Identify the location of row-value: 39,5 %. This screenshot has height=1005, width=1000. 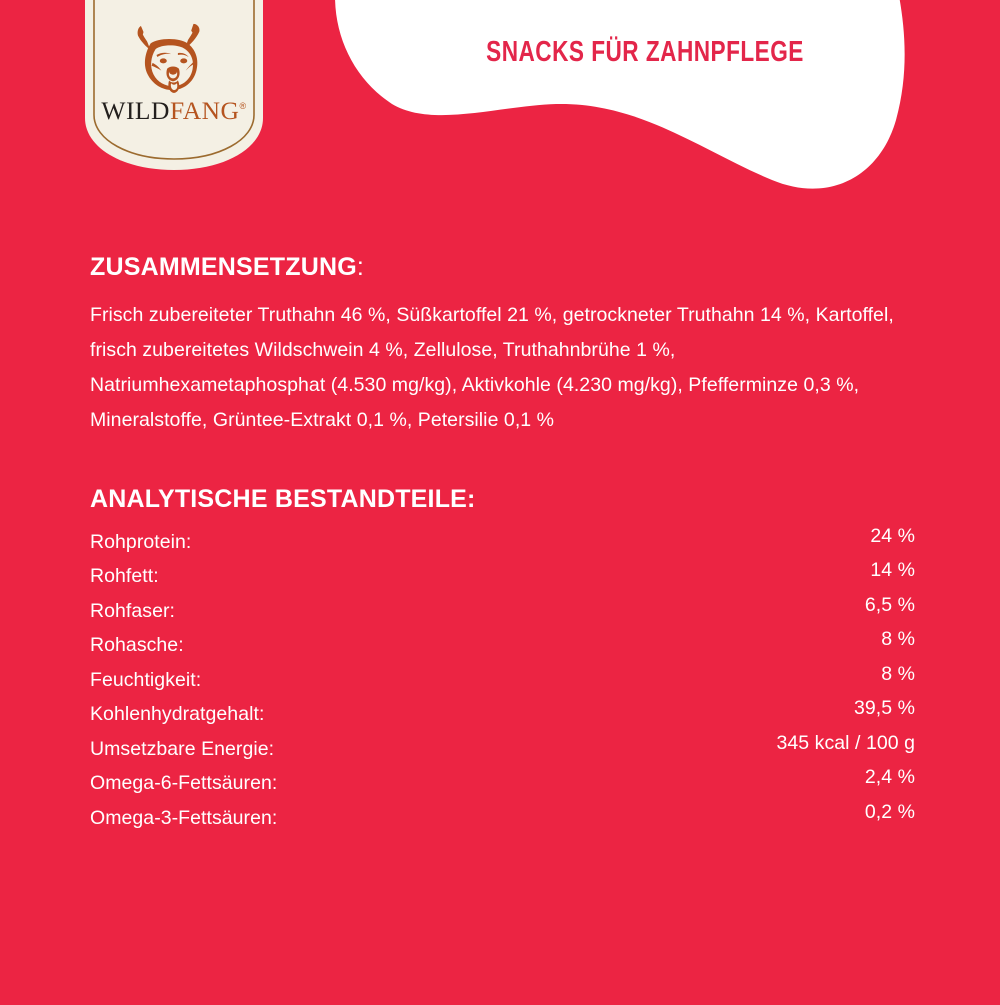
(884, 708).